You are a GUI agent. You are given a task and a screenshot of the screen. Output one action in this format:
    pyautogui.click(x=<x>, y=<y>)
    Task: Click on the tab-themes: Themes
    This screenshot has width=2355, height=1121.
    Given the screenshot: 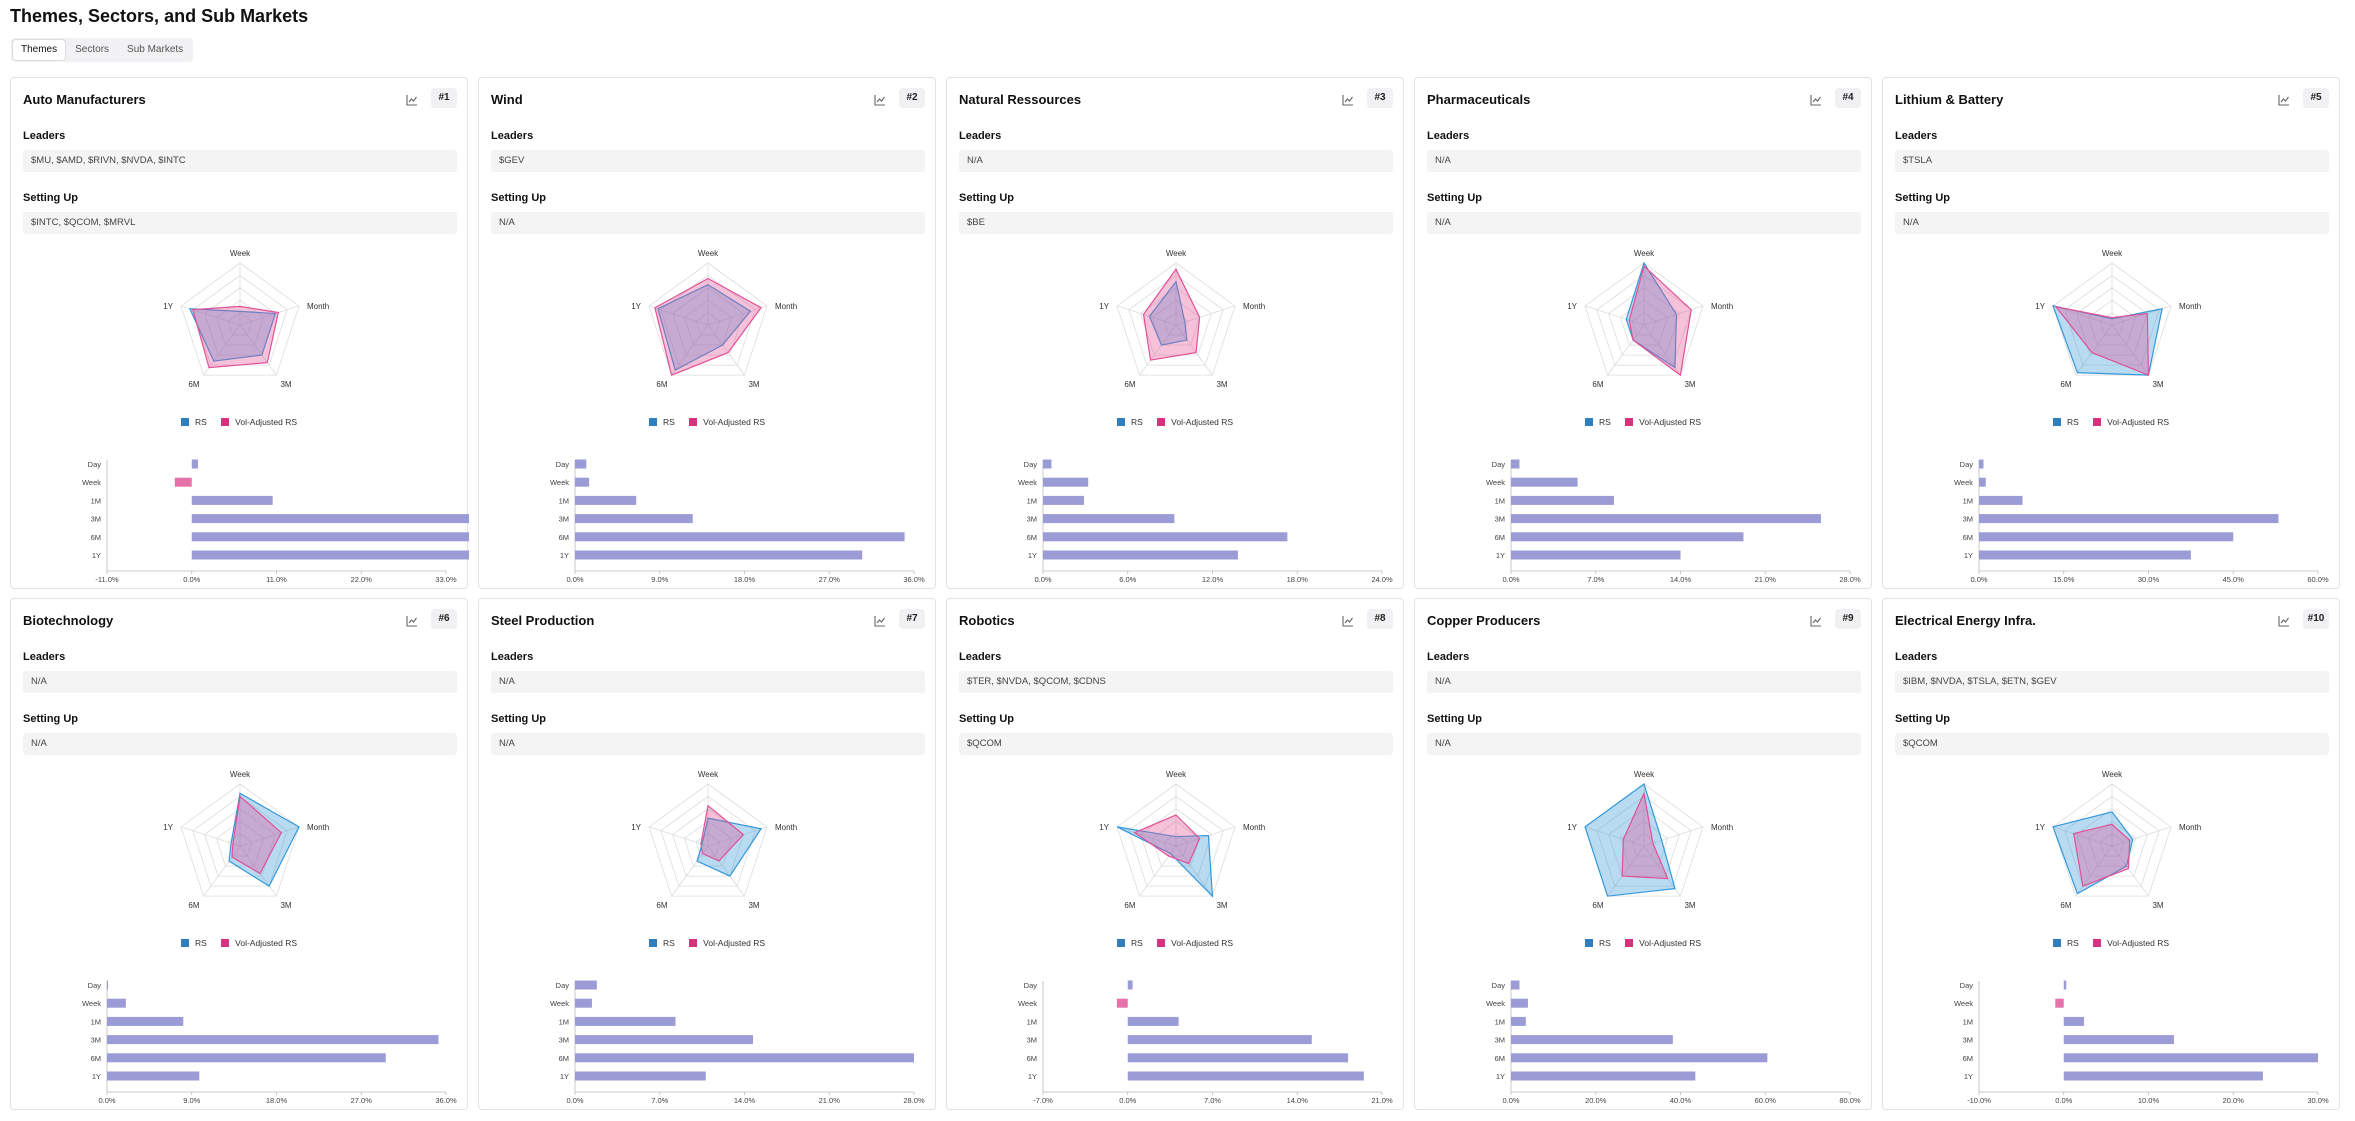 What is the action you would take?
    pyautogui.click(x=39, y=50)
    